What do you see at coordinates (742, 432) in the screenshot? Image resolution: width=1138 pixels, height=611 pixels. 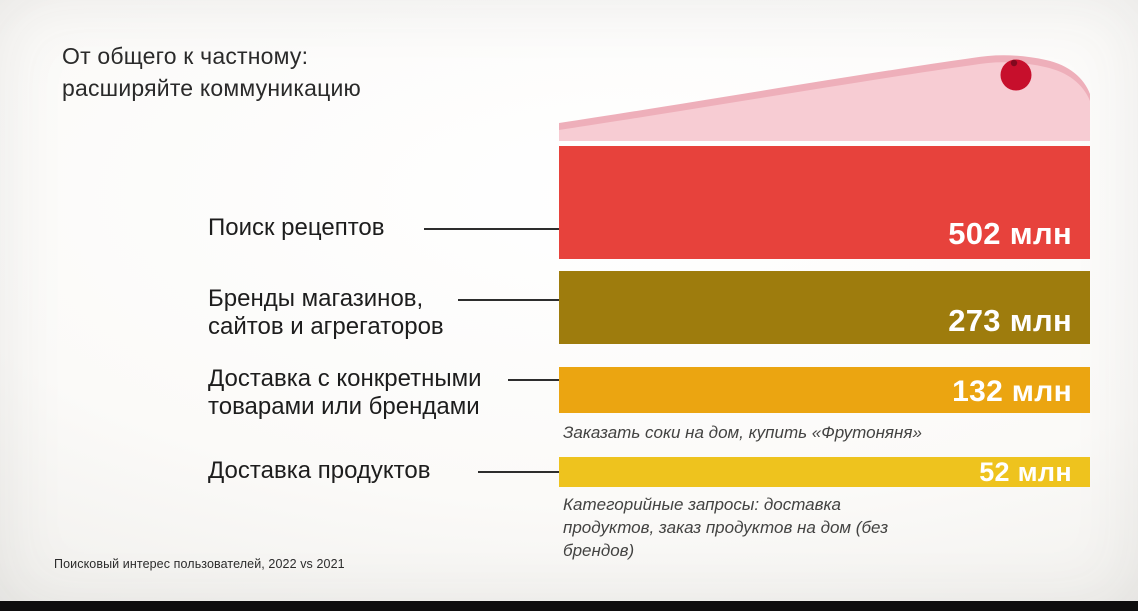 I see `bar-caption: Заказать соки на дом, купить «Фрутоняня»` at bounding box center [742, 432].